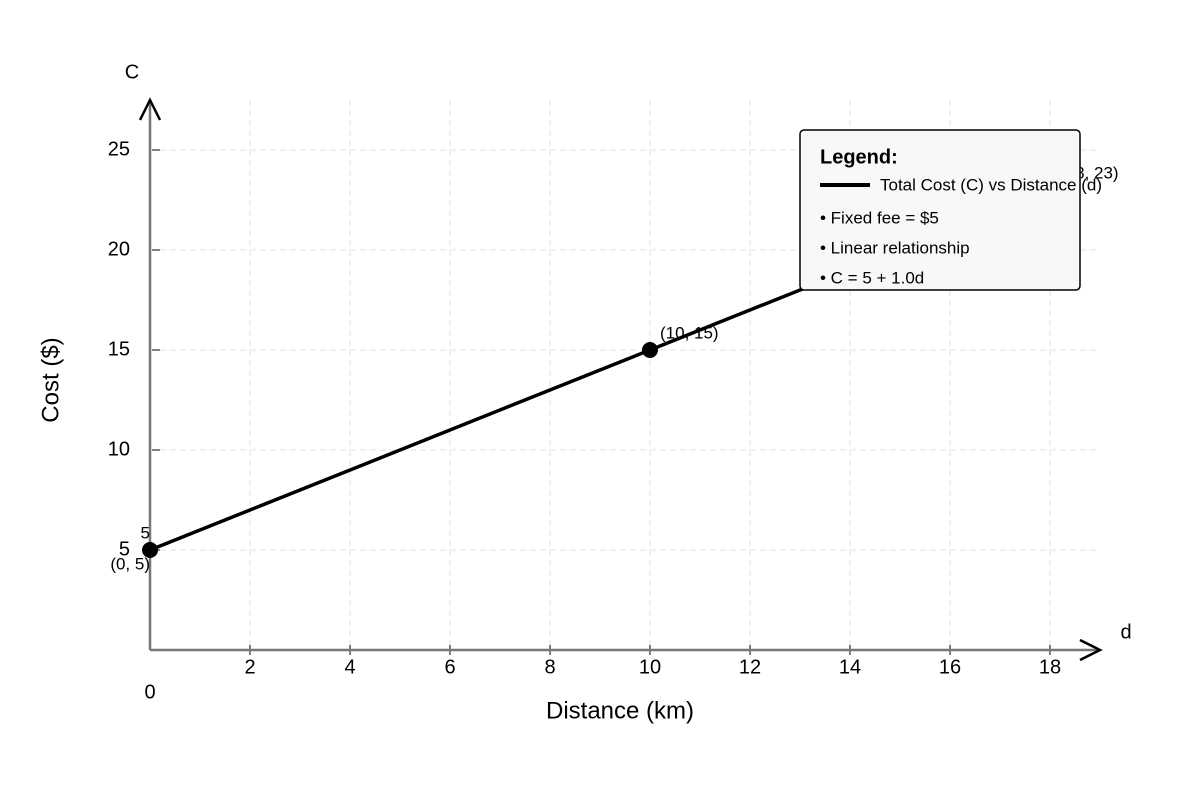  Describe the element at coordinates (1125, 632) in the screenshot. I see `x-axis-name: d` at that location.